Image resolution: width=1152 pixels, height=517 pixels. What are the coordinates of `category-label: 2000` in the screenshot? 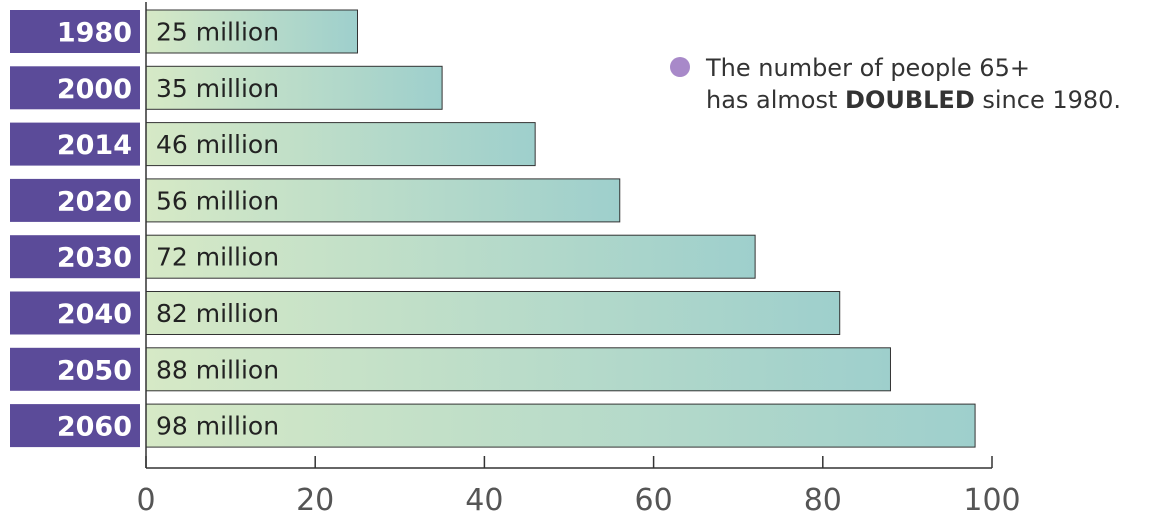 It's located at (94, 89).